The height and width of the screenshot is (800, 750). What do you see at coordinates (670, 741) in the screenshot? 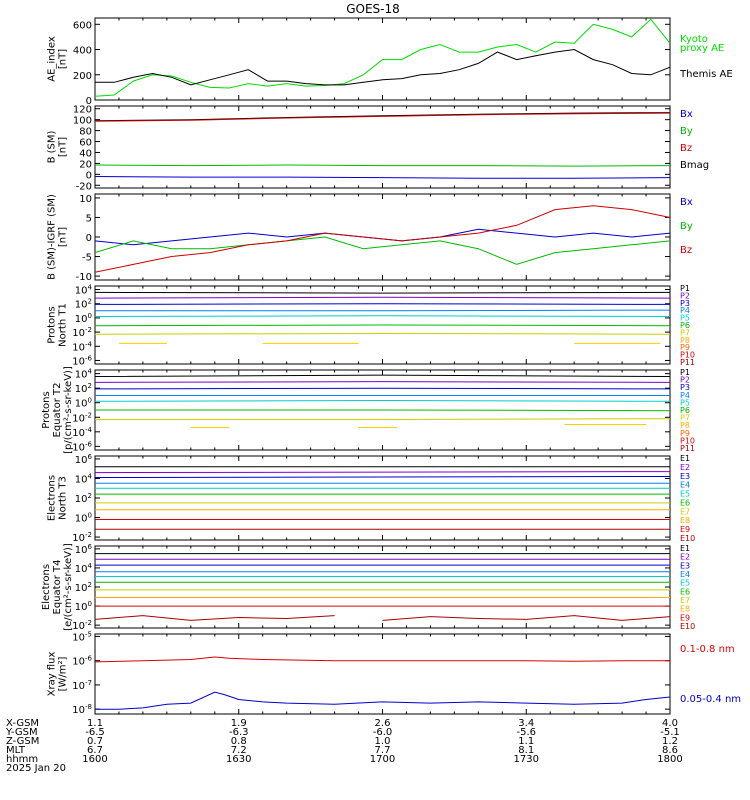
I see `orbit-value: 1.2` at bounding box center [670, 741].